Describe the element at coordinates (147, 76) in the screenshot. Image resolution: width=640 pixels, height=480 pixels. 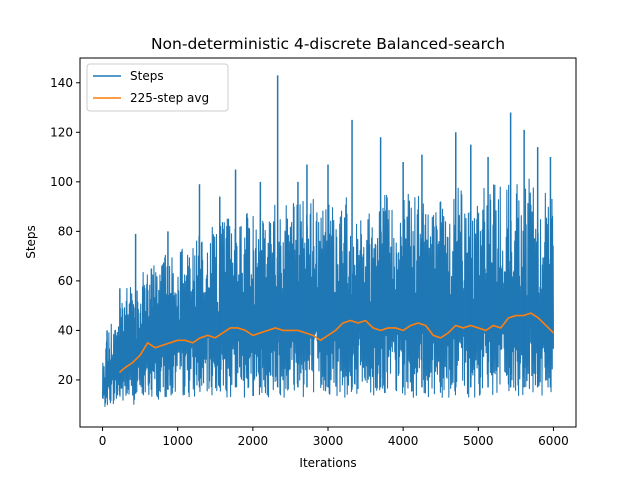
I see `legend-steps-label: Steps` at that location.